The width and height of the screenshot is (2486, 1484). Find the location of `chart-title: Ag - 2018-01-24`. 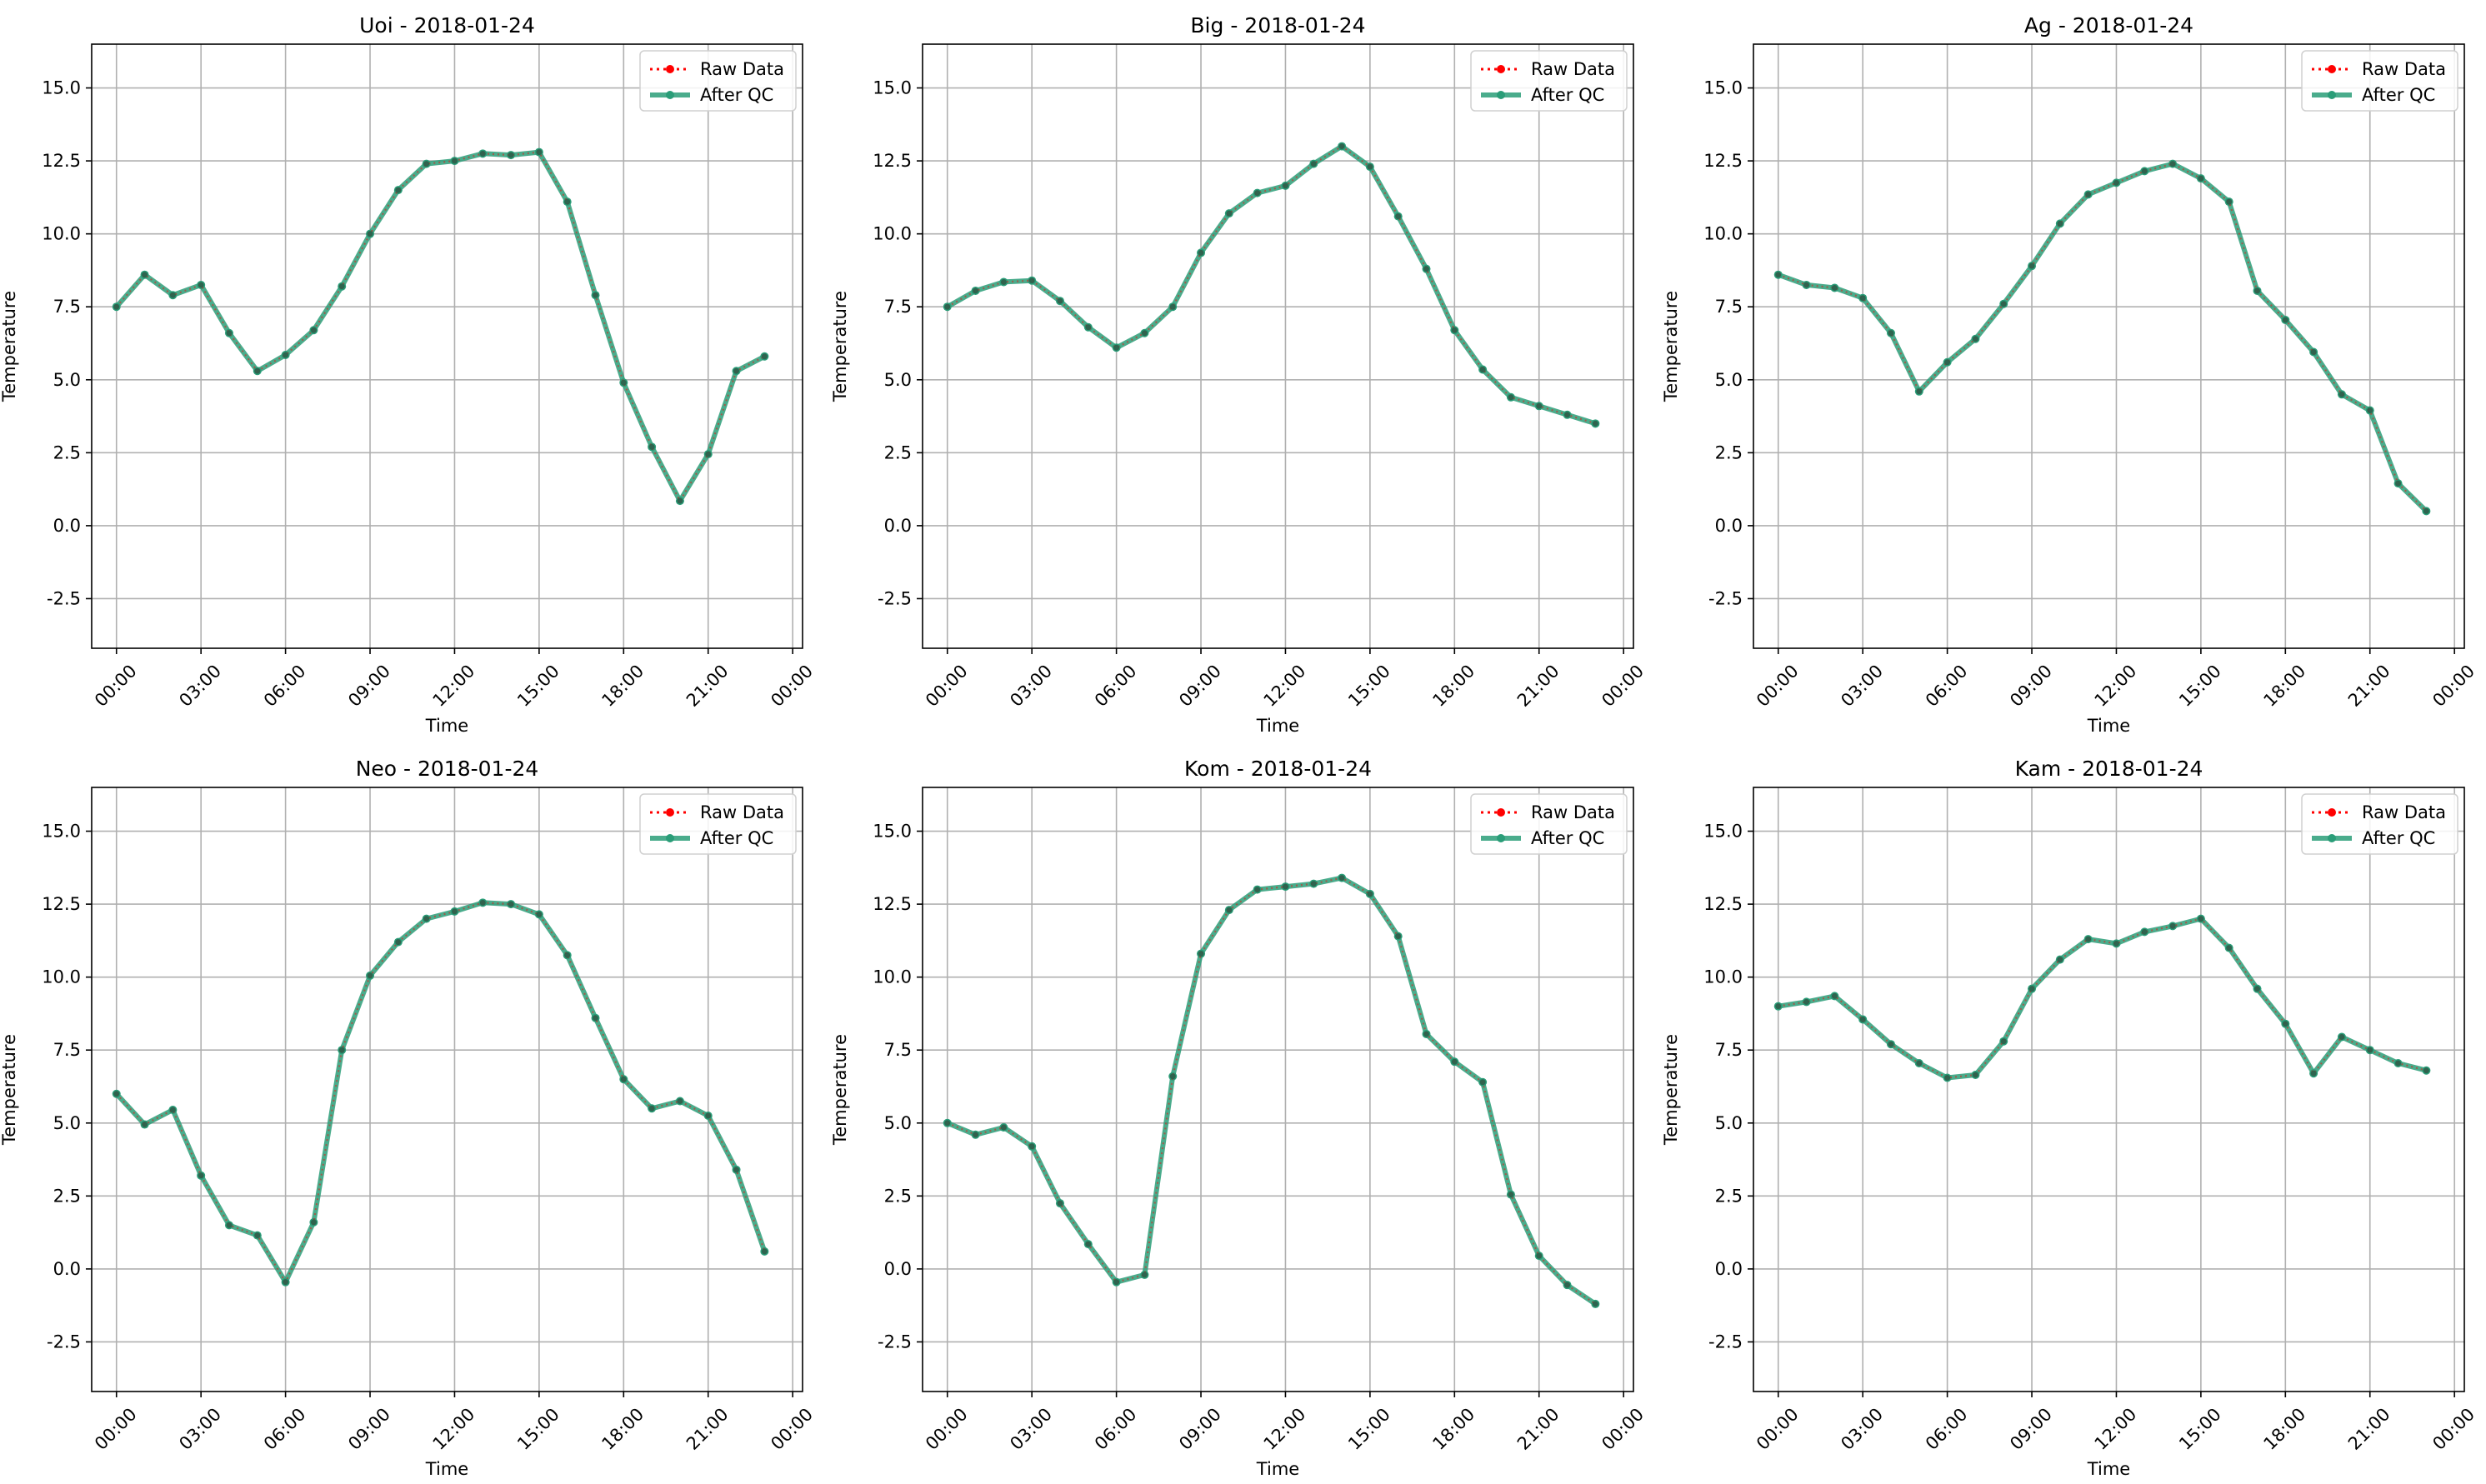

chart-title: Ag - 2018-01-24 is located at coordinates (2108, 25).